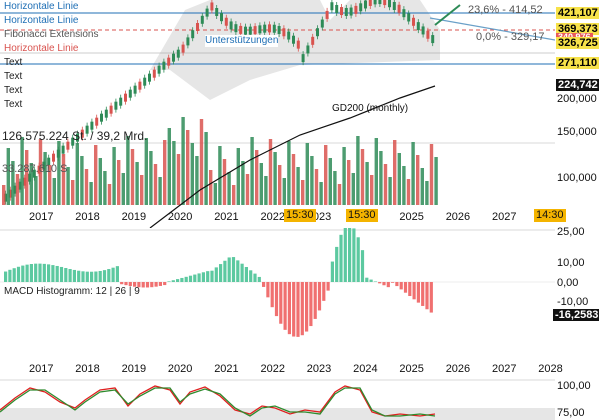 The image size is (599, 420). I want to click on price-axis-100: 100,000, so click(577, 178).